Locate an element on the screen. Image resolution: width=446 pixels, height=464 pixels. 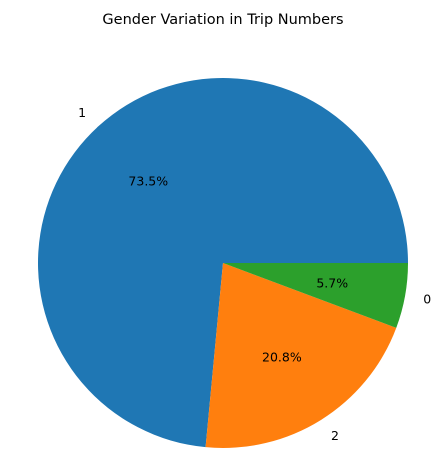
slice-label-1: 1 is located at coordinates (82, 112).